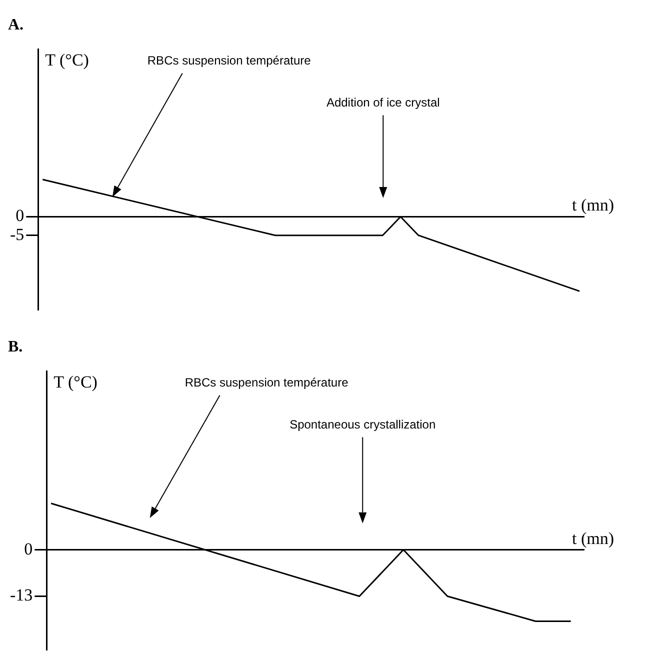  What do you see at coordinates (15, 347) in the screenshot?
I see `chart-title: B.` at bounding box center [15, 347].